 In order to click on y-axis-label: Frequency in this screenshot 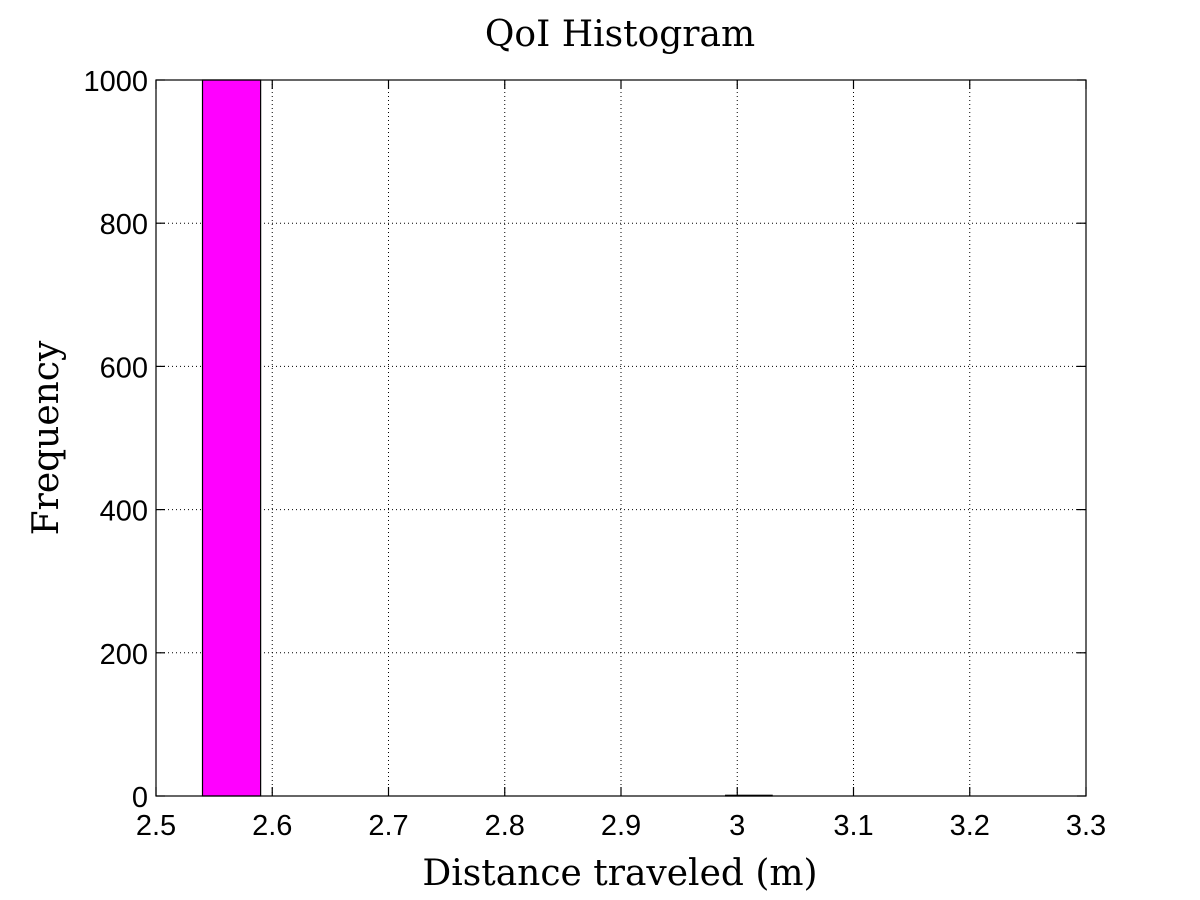, I will do `click(46, 437)`.